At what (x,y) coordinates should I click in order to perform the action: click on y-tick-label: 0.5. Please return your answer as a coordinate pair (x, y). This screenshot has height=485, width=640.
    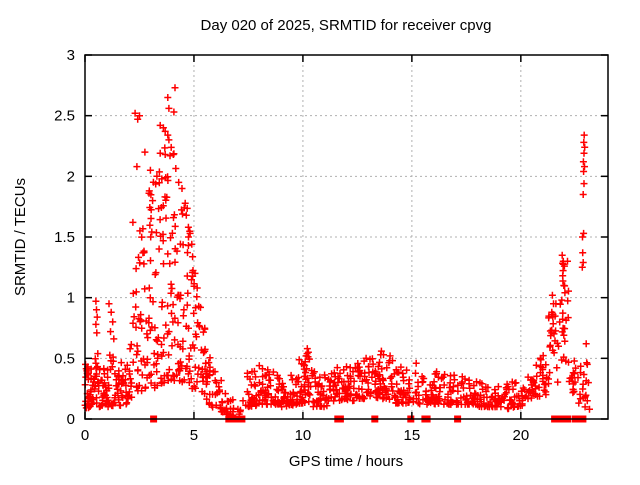
    Looking at the image, I should click on (64, 358).